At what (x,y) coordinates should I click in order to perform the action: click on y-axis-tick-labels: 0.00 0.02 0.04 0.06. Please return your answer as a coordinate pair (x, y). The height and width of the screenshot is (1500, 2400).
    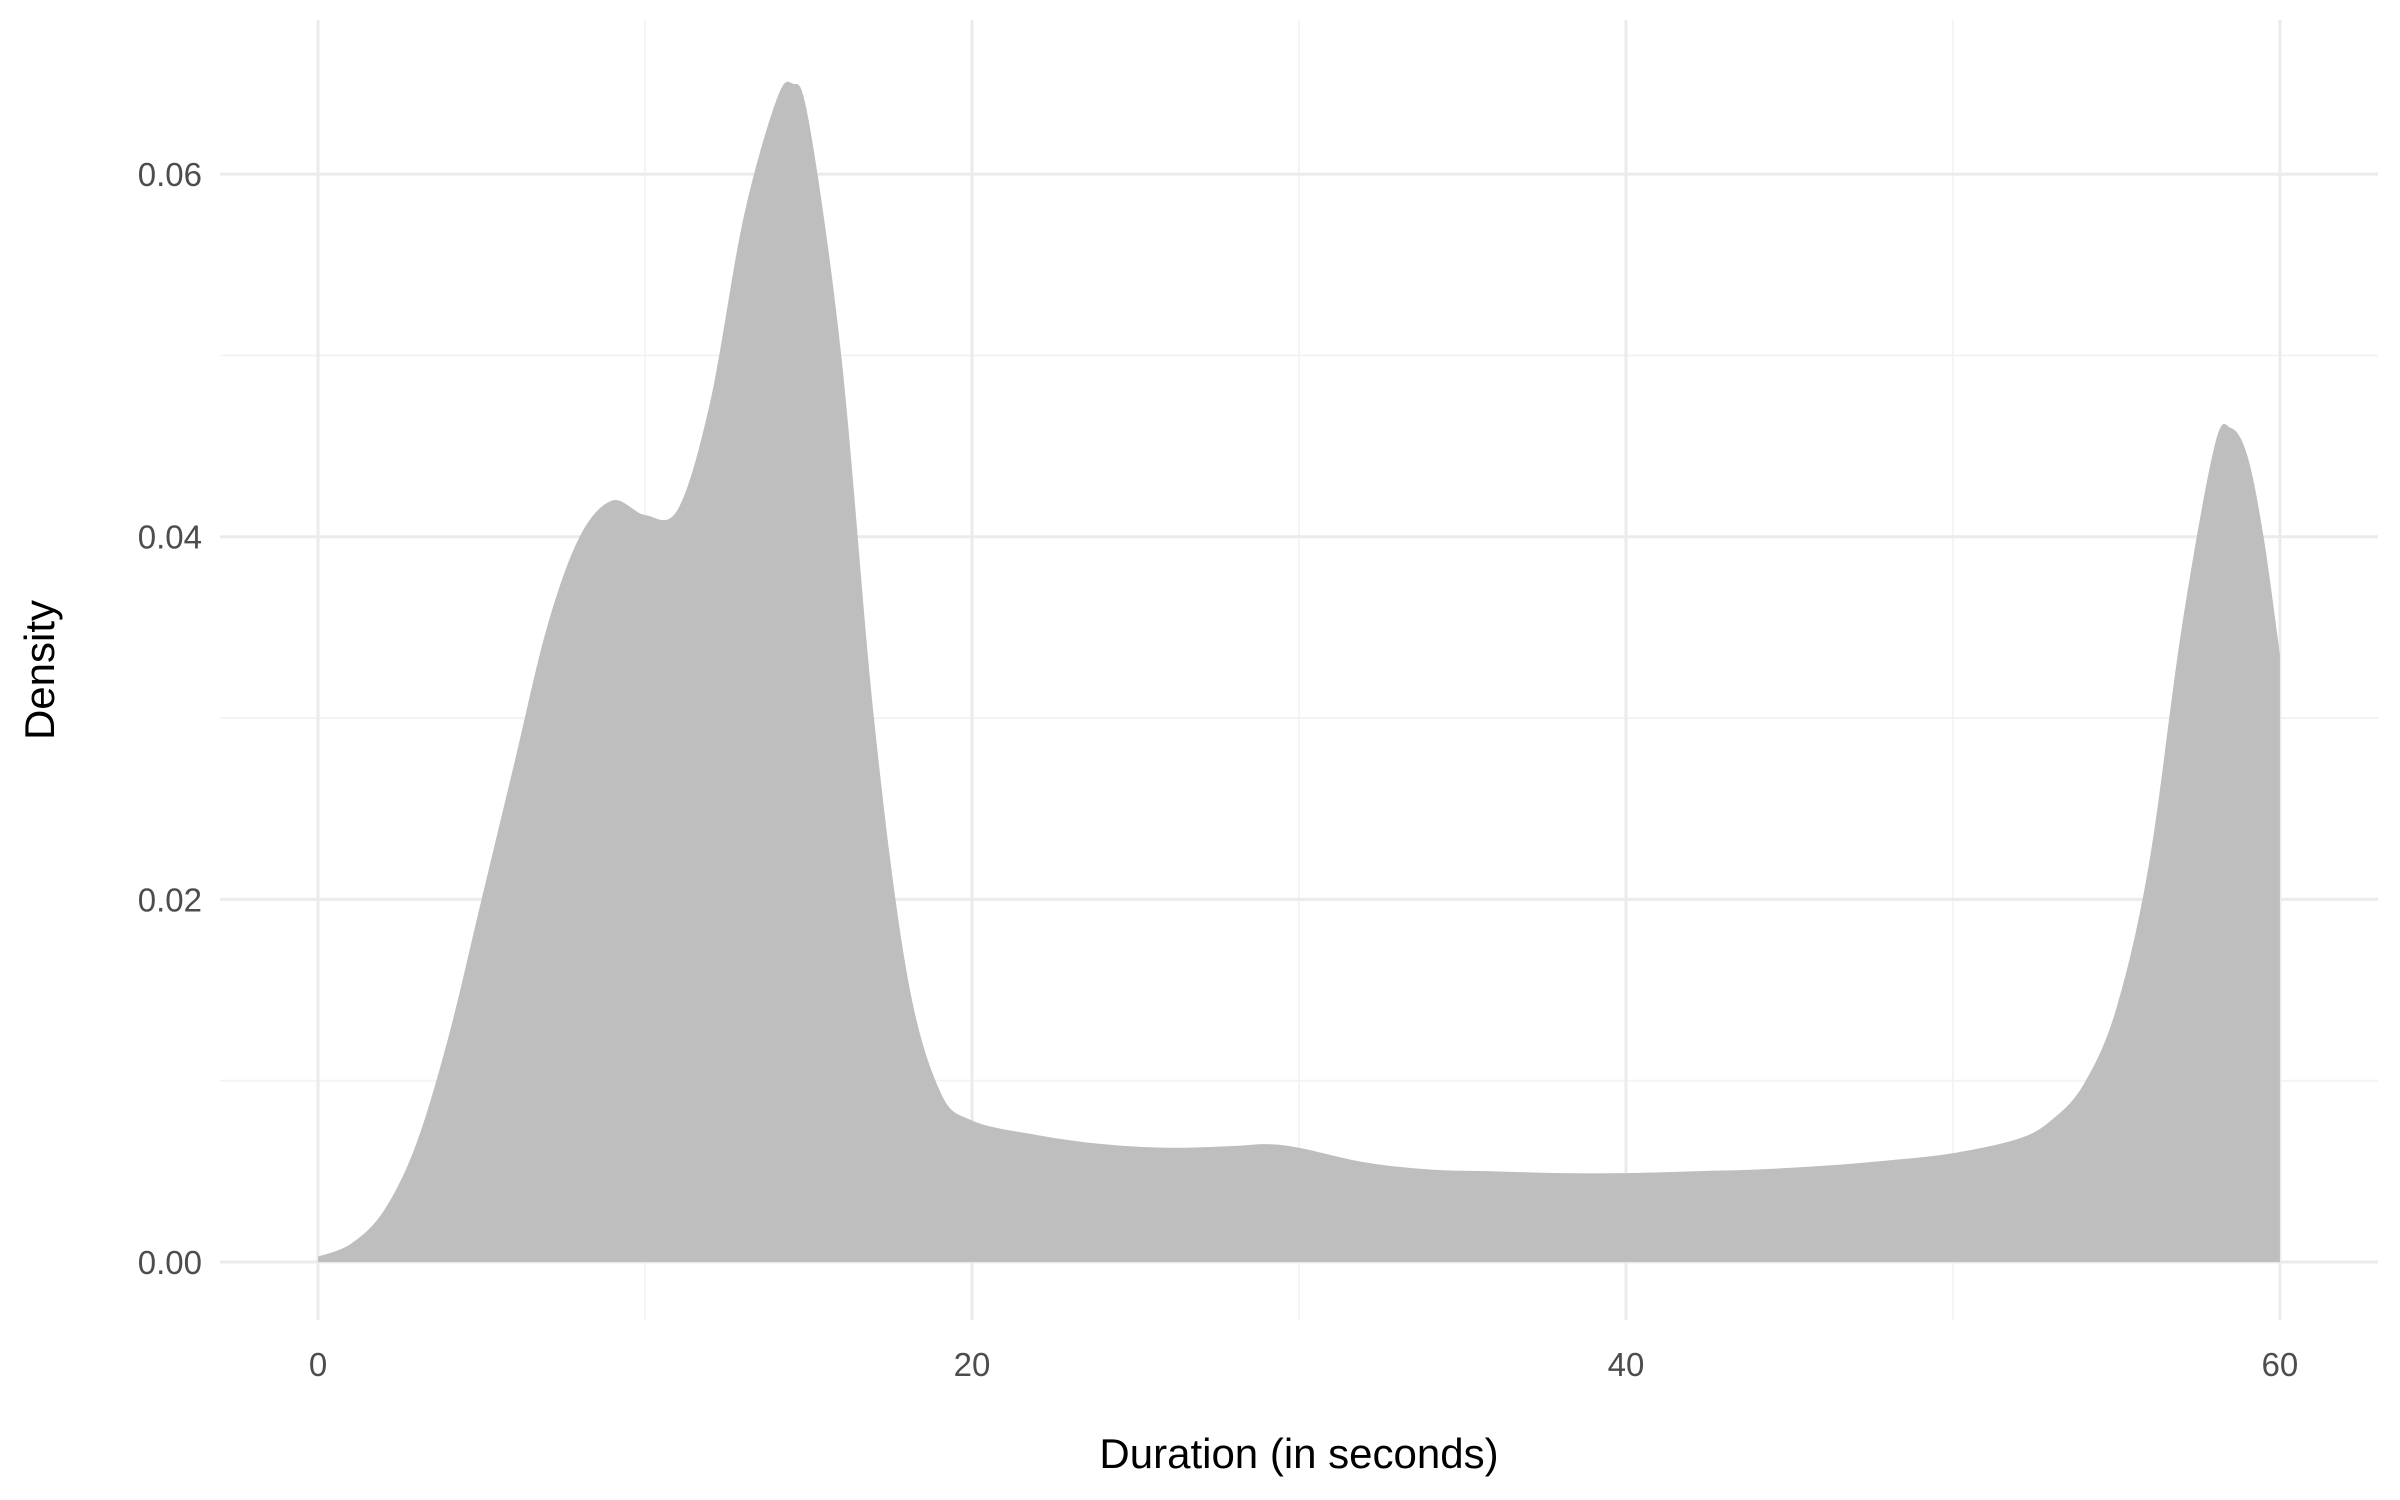
    Looking at the image, I should click on (170, 718).